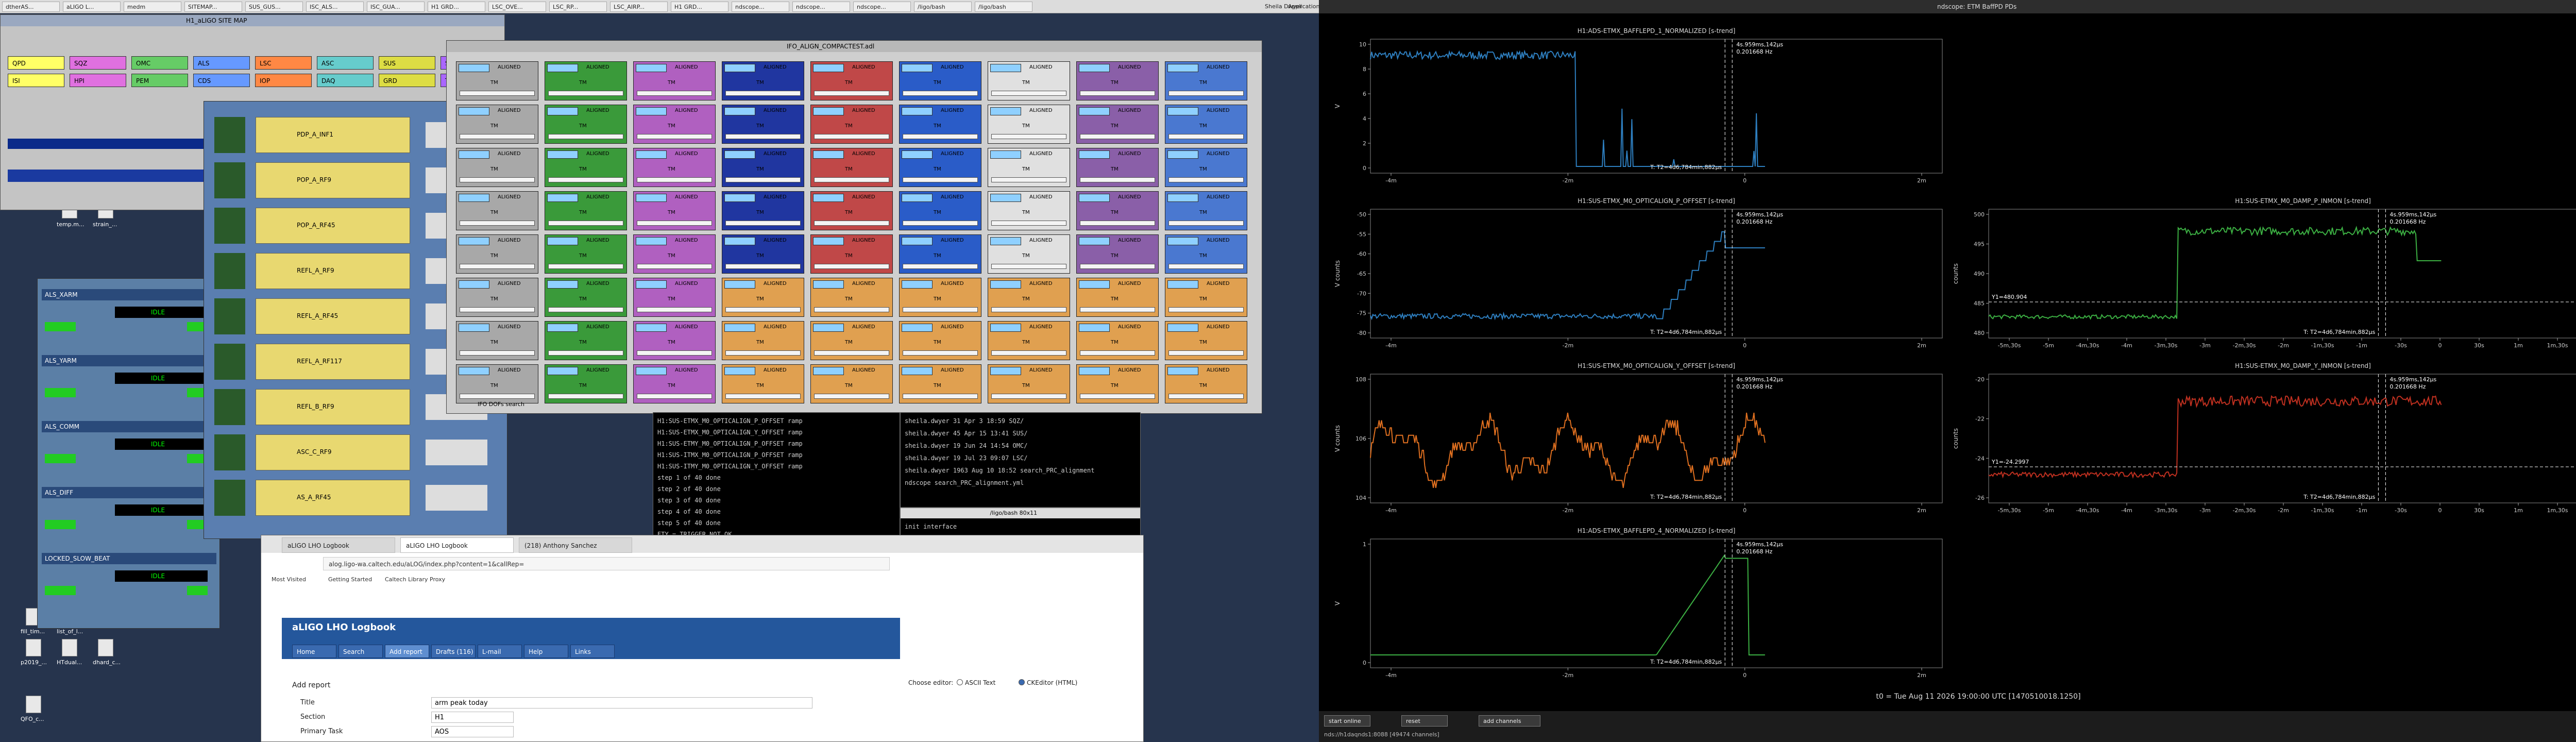 The width and height of the screenshot is (2576, 742). Describe the element at coordinates (583, 651) in the screenshot. I see `nav-label: Links` at that location.